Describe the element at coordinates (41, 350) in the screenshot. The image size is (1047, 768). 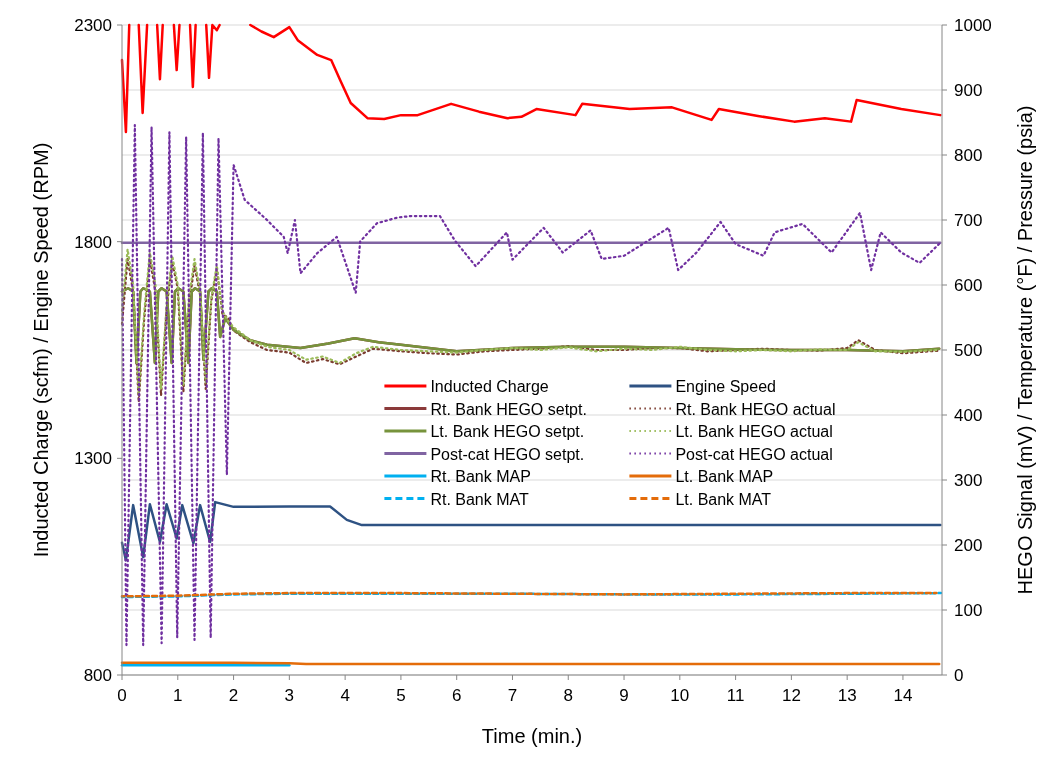
I see `y-axis-title: Inducted Charge (scfm) / Engine Speed (RPM)` at that location.